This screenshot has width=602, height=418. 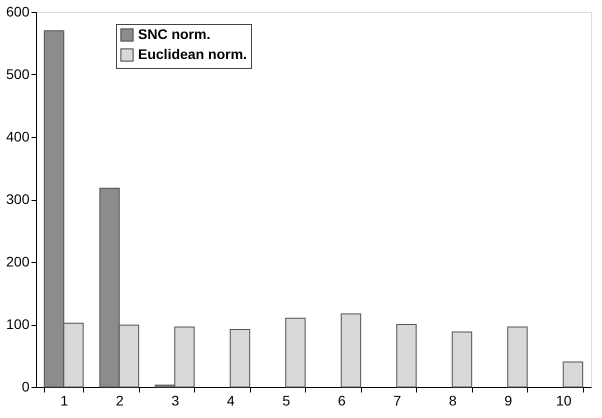 What do you see at coordinates (508, 400) in the screenshot?
I see `x-tick-label: 9` at bounding box center [508, 400].